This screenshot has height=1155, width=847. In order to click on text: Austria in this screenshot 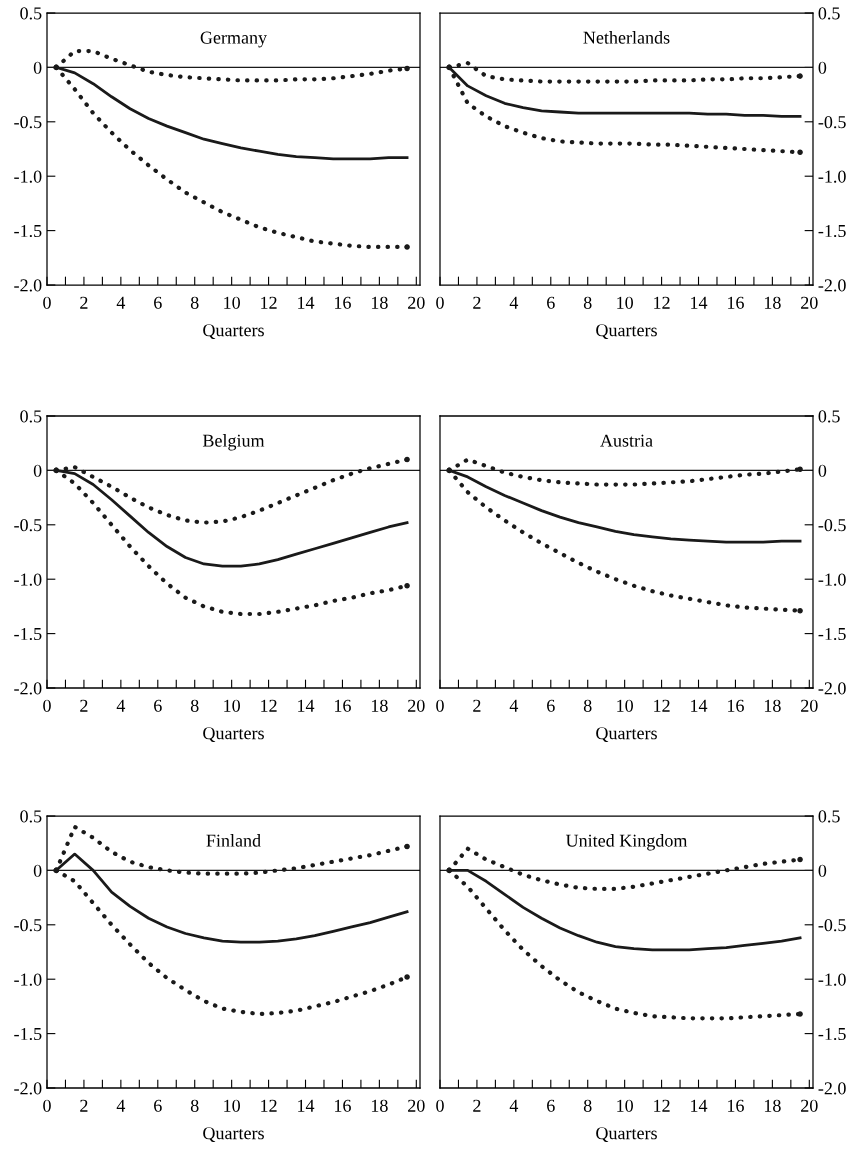, I will do `click(626, 440)`.